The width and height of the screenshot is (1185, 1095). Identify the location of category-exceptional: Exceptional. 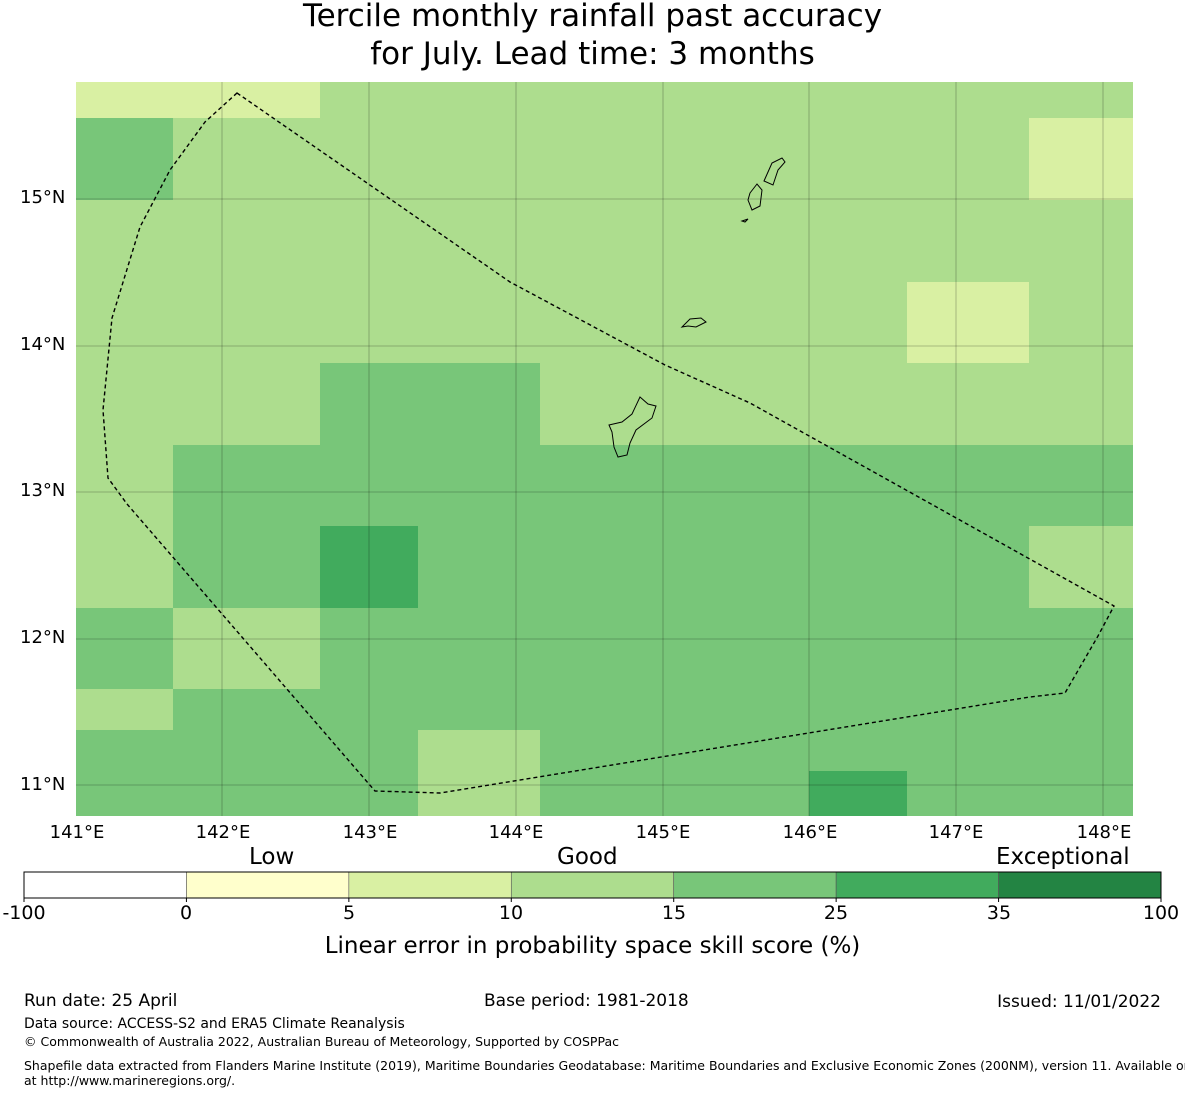
(1063, 857).